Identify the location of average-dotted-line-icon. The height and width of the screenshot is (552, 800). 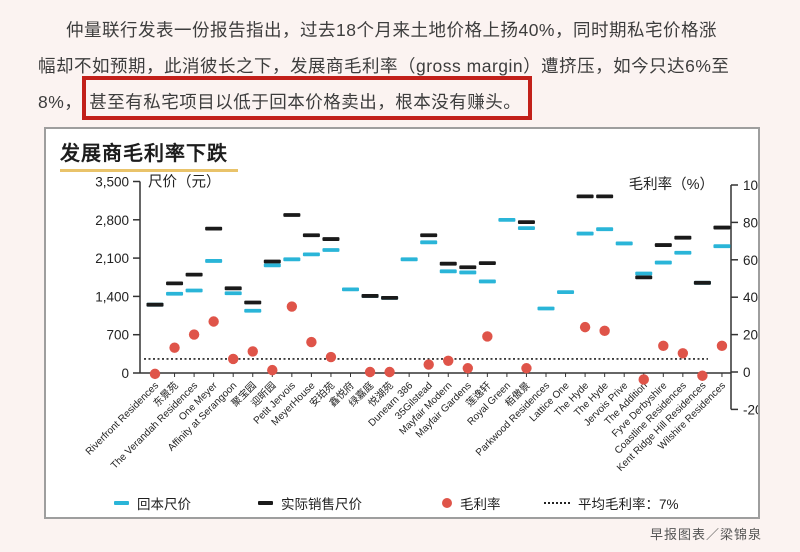
(557, 503).